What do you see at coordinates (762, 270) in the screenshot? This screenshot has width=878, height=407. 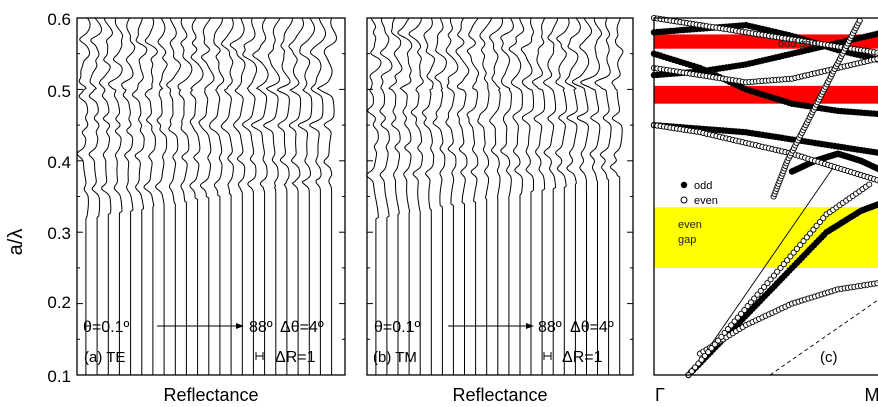 I see `light-line-solid` at bounding box center [762, 270].